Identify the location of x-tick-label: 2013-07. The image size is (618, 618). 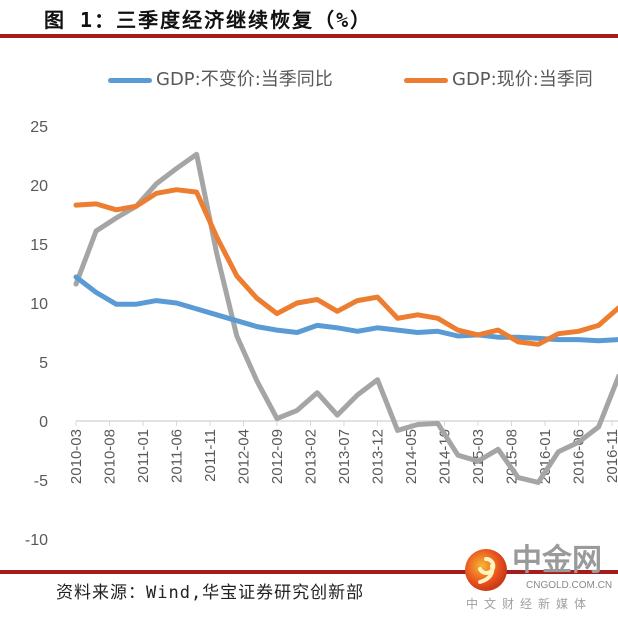
(344, 456).